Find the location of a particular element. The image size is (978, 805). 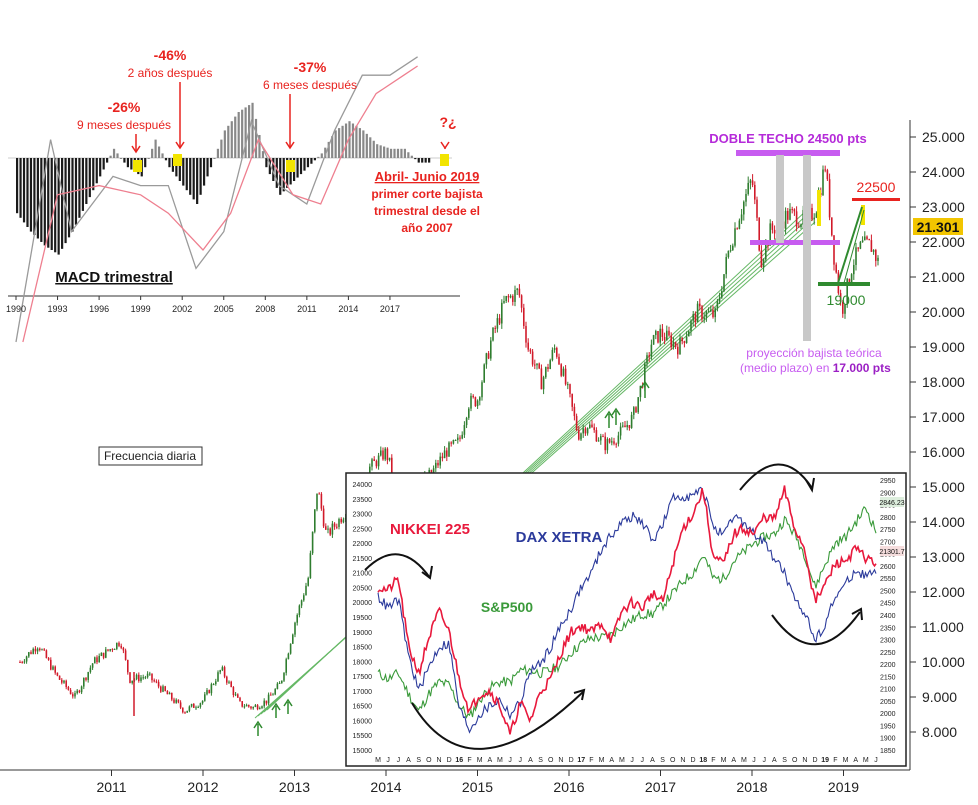

inset-right-label: 2900 is located at coordinates (888, 493).